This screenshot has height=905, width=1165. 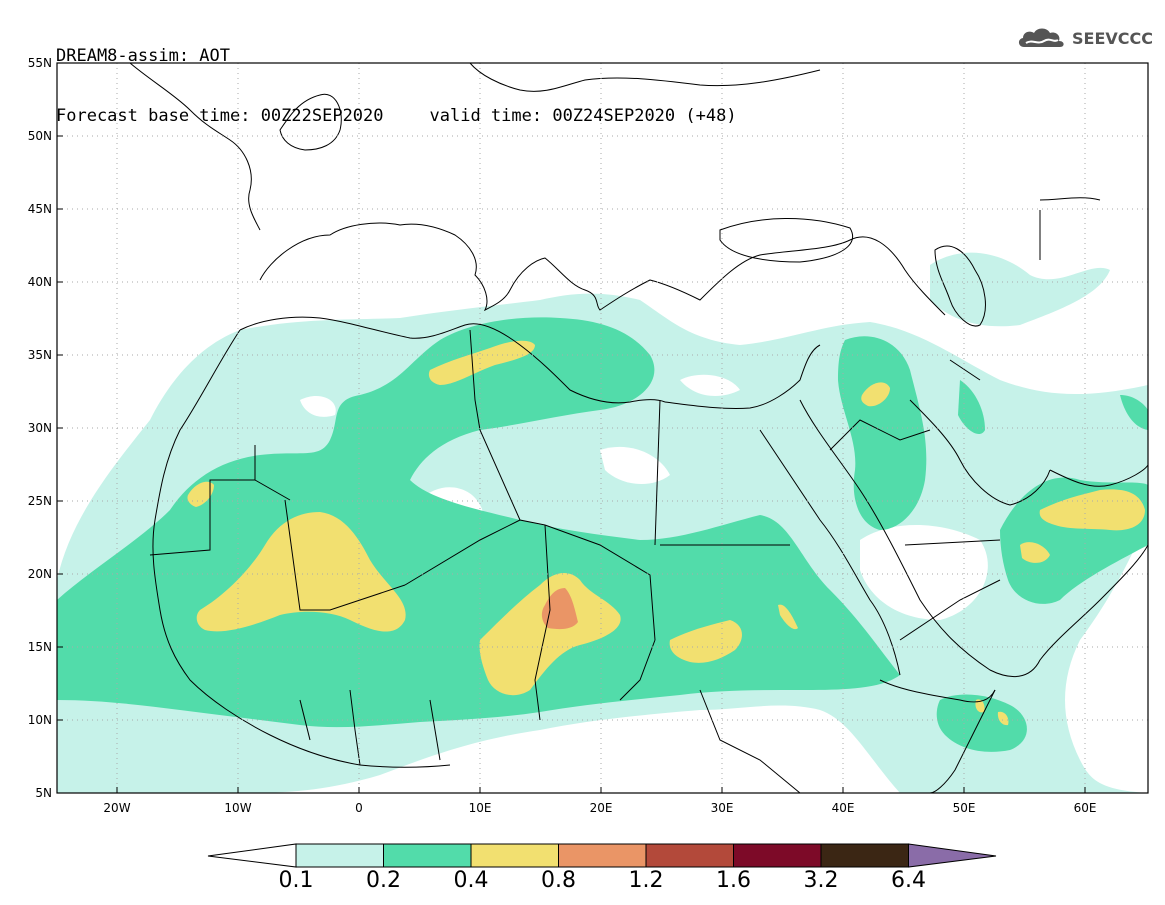 I want to click on lon-label: 20E, so click(x=601, y=808).